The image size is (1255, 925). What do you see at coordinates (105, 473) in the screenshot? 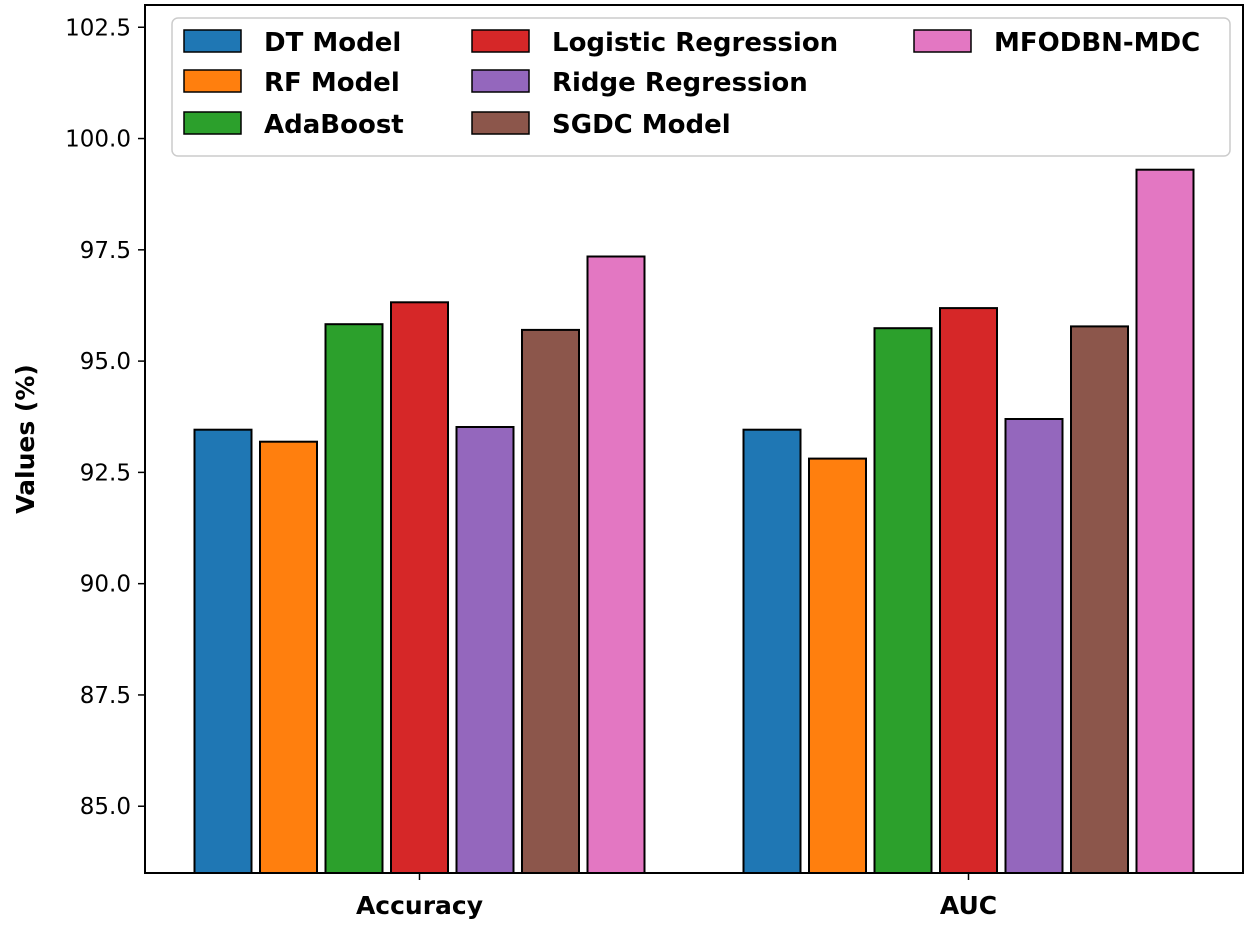
I see `y-tick-label-92-5: 92.5` at bounding box center [105, 473].